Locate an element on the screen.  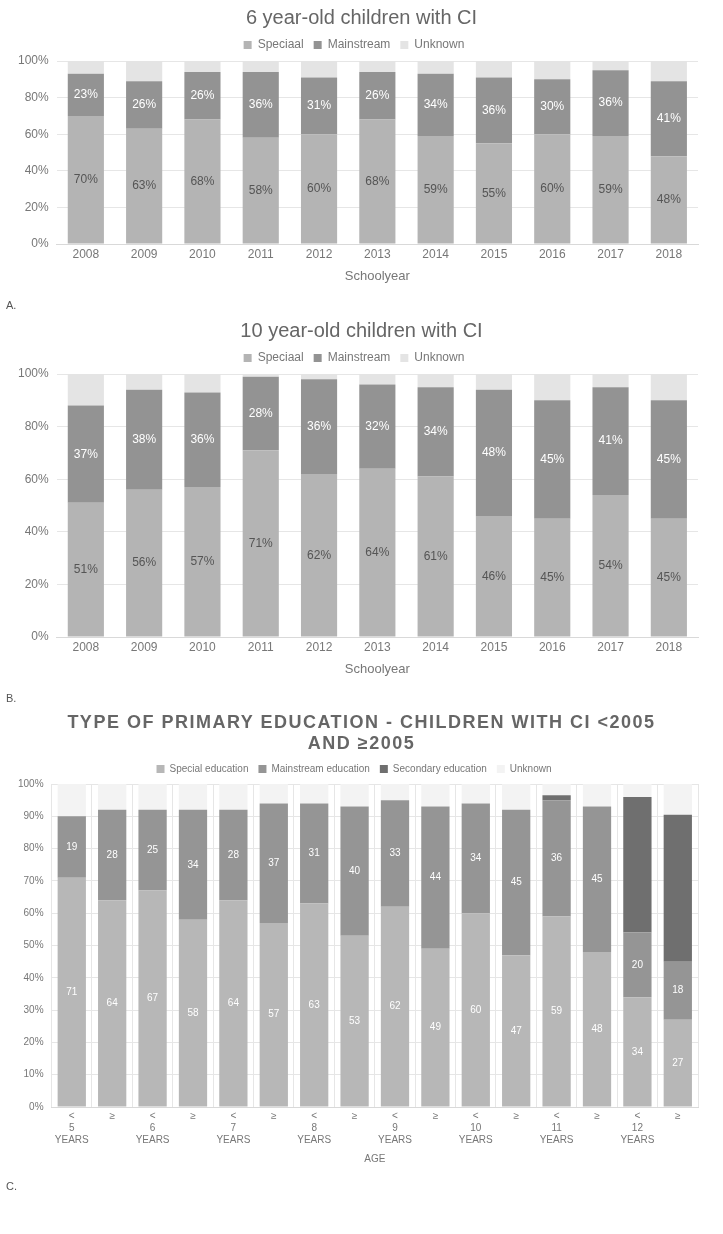
y-tick-label: 60% is located at coordinates (37, 478).